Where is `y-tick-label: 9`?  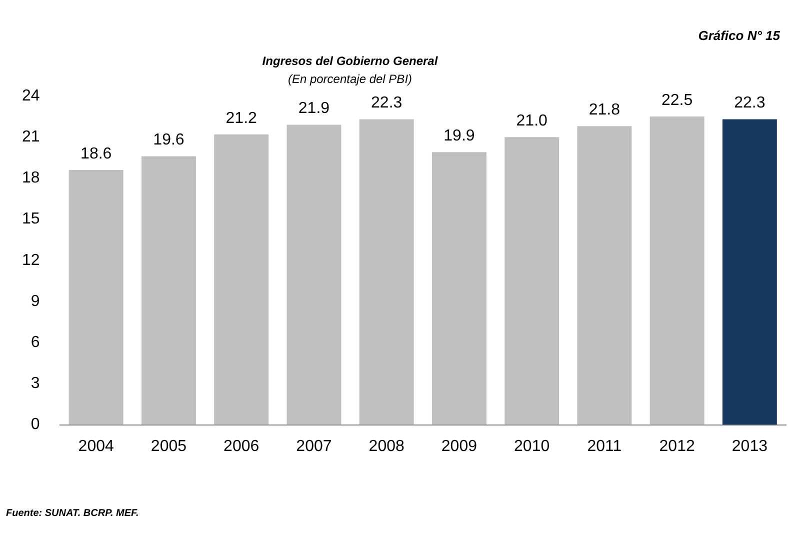
y-tick-label: 9 is located at coordinates (35, 301).